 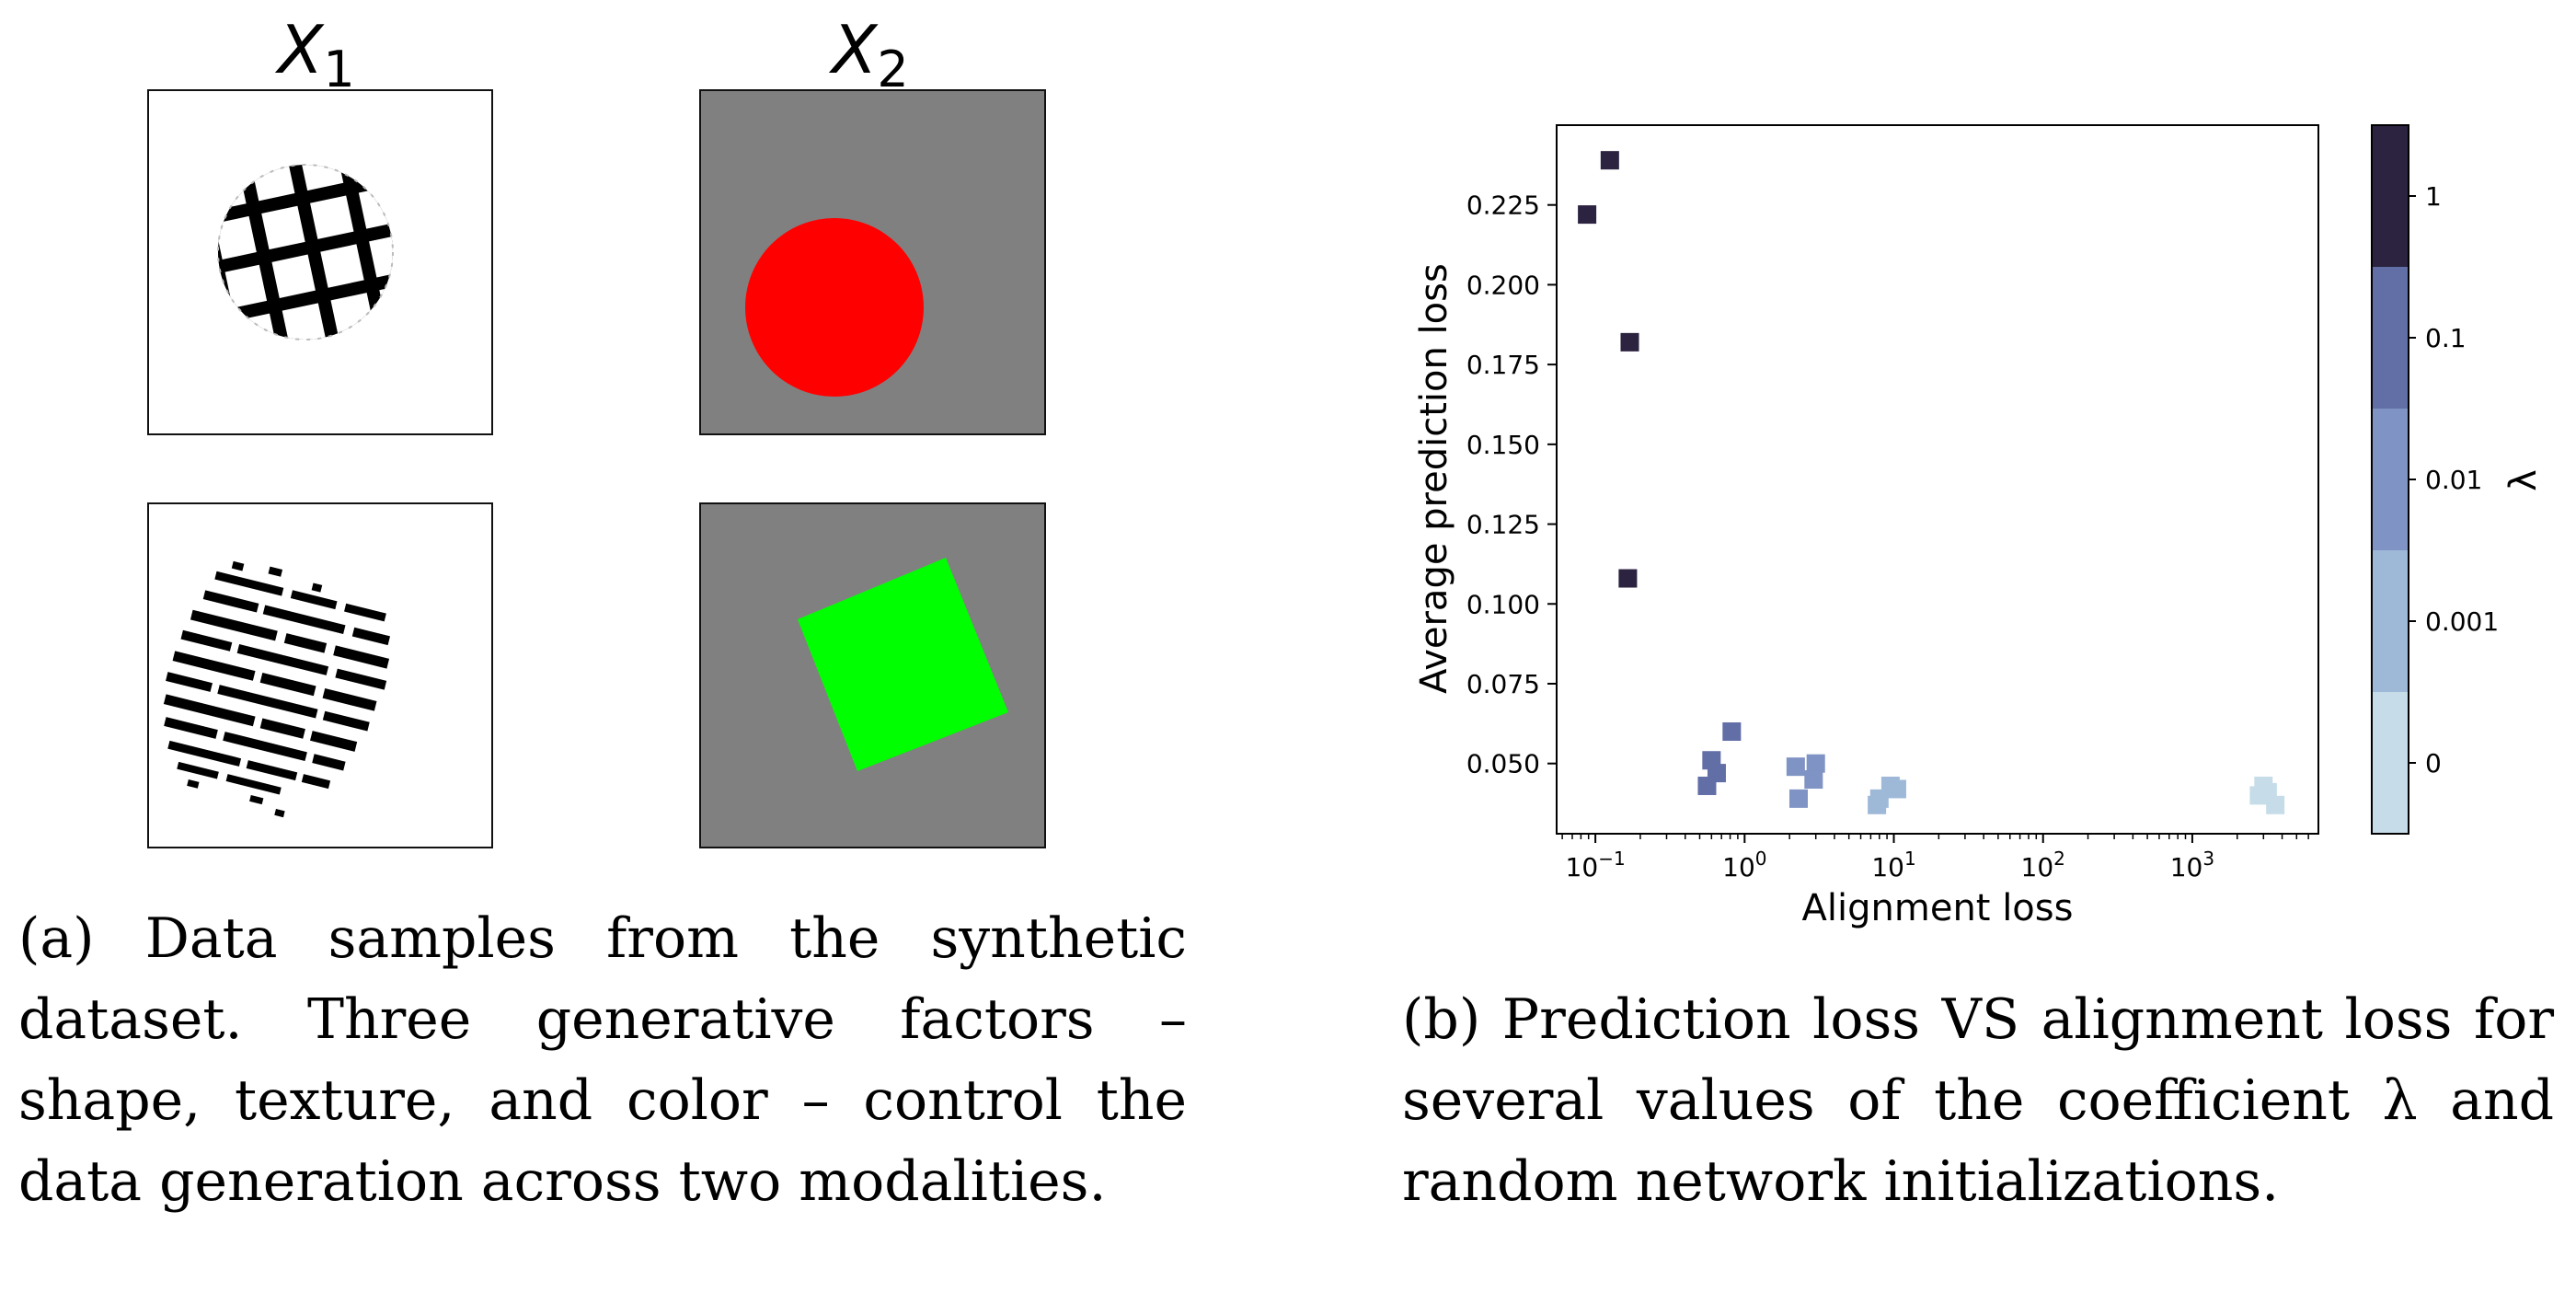 I want to click on y-axis-label: Average prediction loss, so click(x=1434, y=478).